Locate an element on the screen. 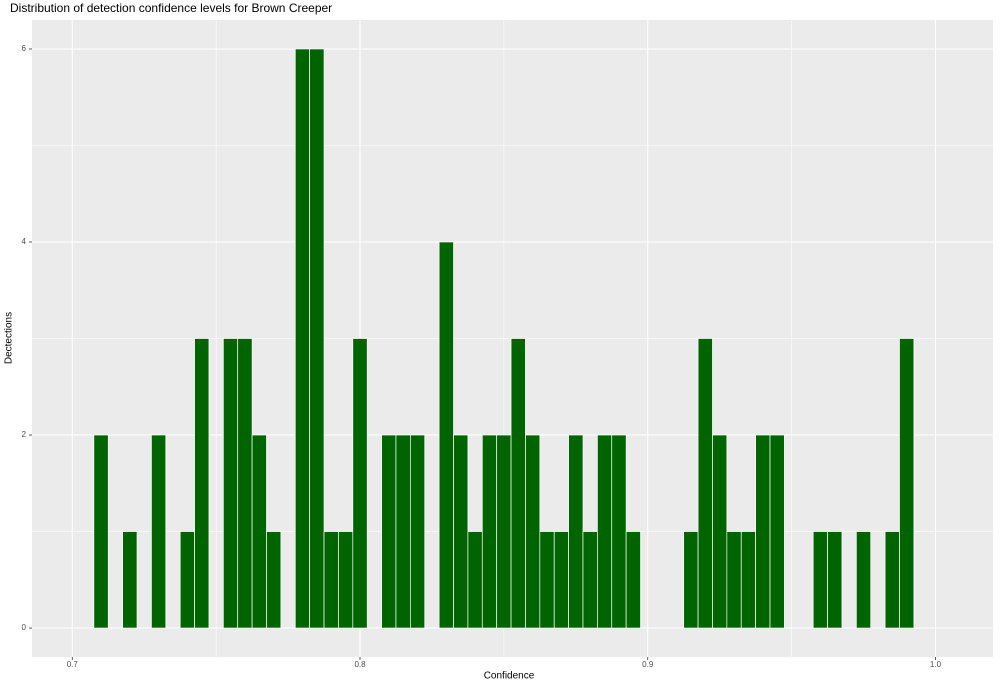 This screenshot has width=1000, height=685. y-tick-label: 0 is located at coordinates (24, 627).